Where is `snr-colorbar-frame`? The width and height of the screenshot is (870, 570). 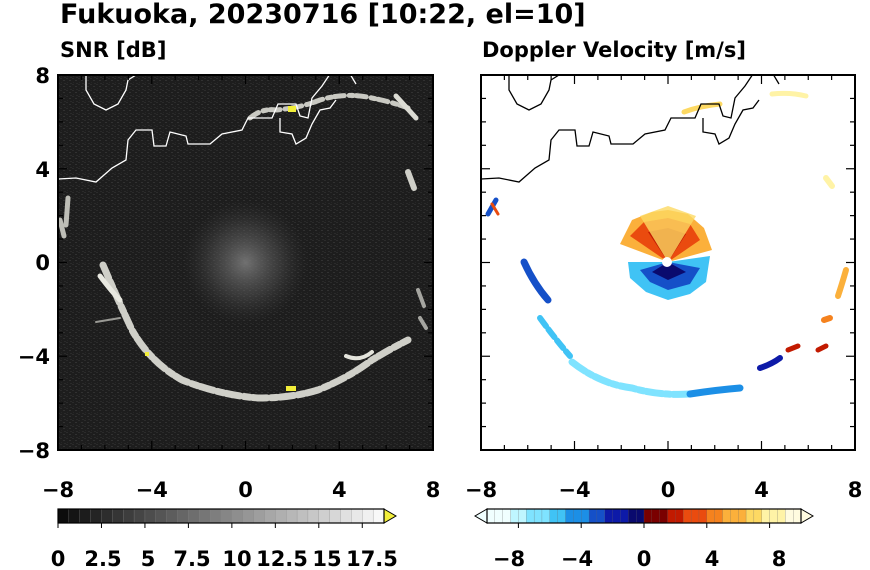
snr-colorbar-frame is located at coordinates (221, 516).